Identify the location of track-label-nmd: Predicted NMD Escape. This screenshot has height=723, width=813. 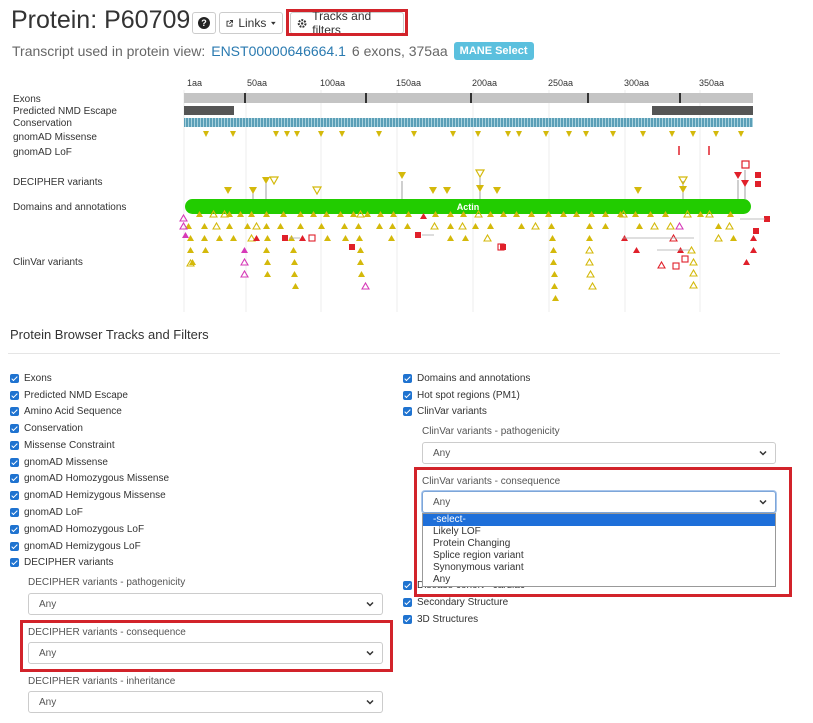
(65, 111).